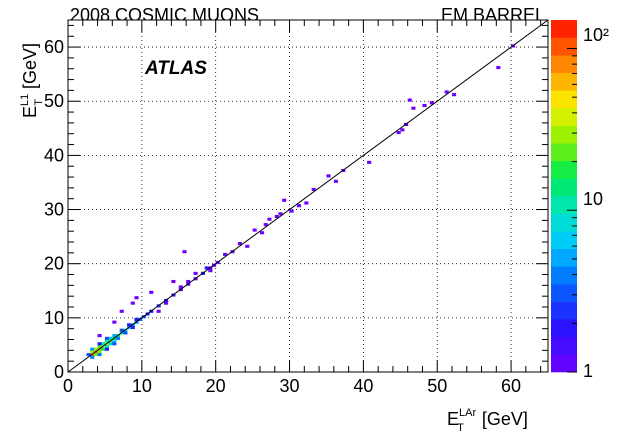 The width and height of the screenshot is (617, 434). I want to click on x-tick-label-20: 20, so click(216, 386).